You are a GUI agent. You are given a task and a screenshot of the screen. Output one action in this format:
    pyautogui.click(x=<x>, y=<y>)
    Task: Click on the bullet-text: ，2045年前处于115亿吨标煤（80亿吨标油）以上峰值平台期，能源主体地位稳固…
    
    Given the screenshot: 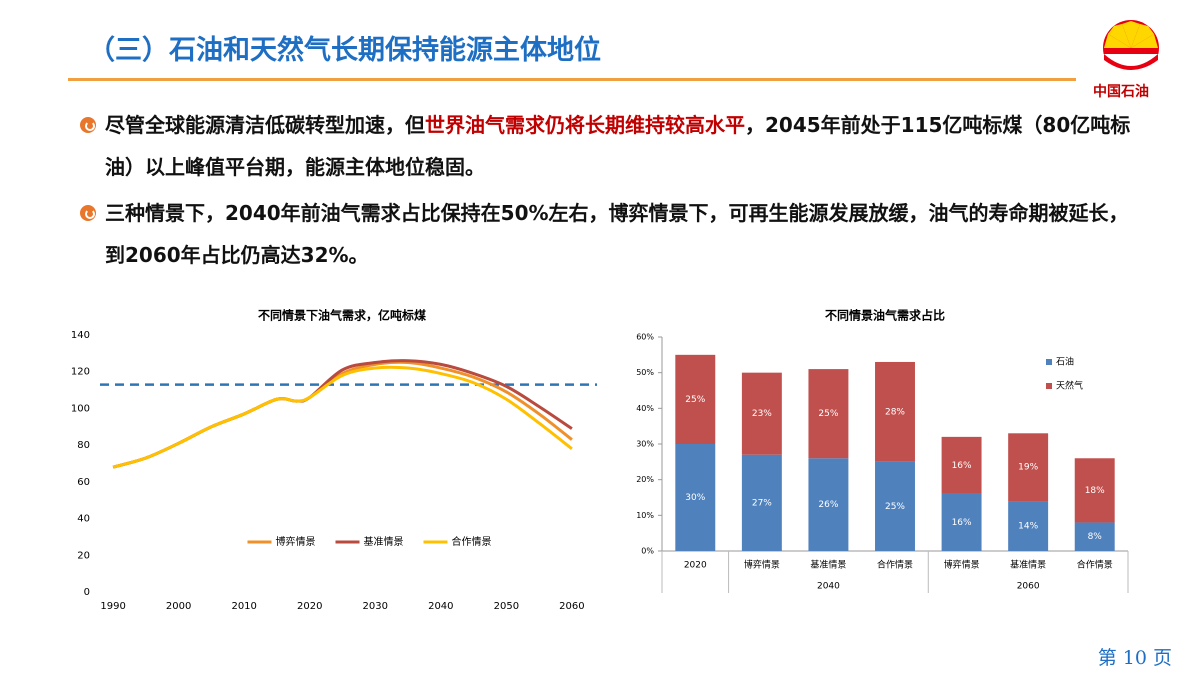 What is the action you would take?
    pyautogui.click(x=618, y=146)
    